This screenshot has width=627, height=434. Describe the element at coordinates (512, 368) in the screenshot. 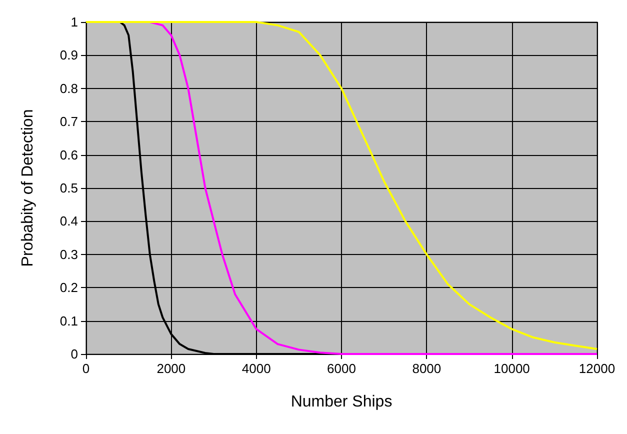

I see `x-tick-label: 10000` at that location.